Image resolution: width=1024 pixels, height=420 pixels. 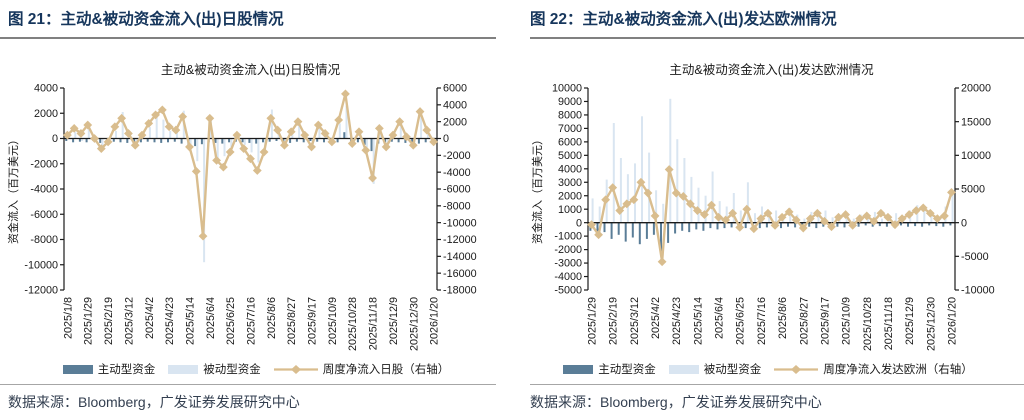 I want to click on svg-text: 10000, so click(x=976, y=156).